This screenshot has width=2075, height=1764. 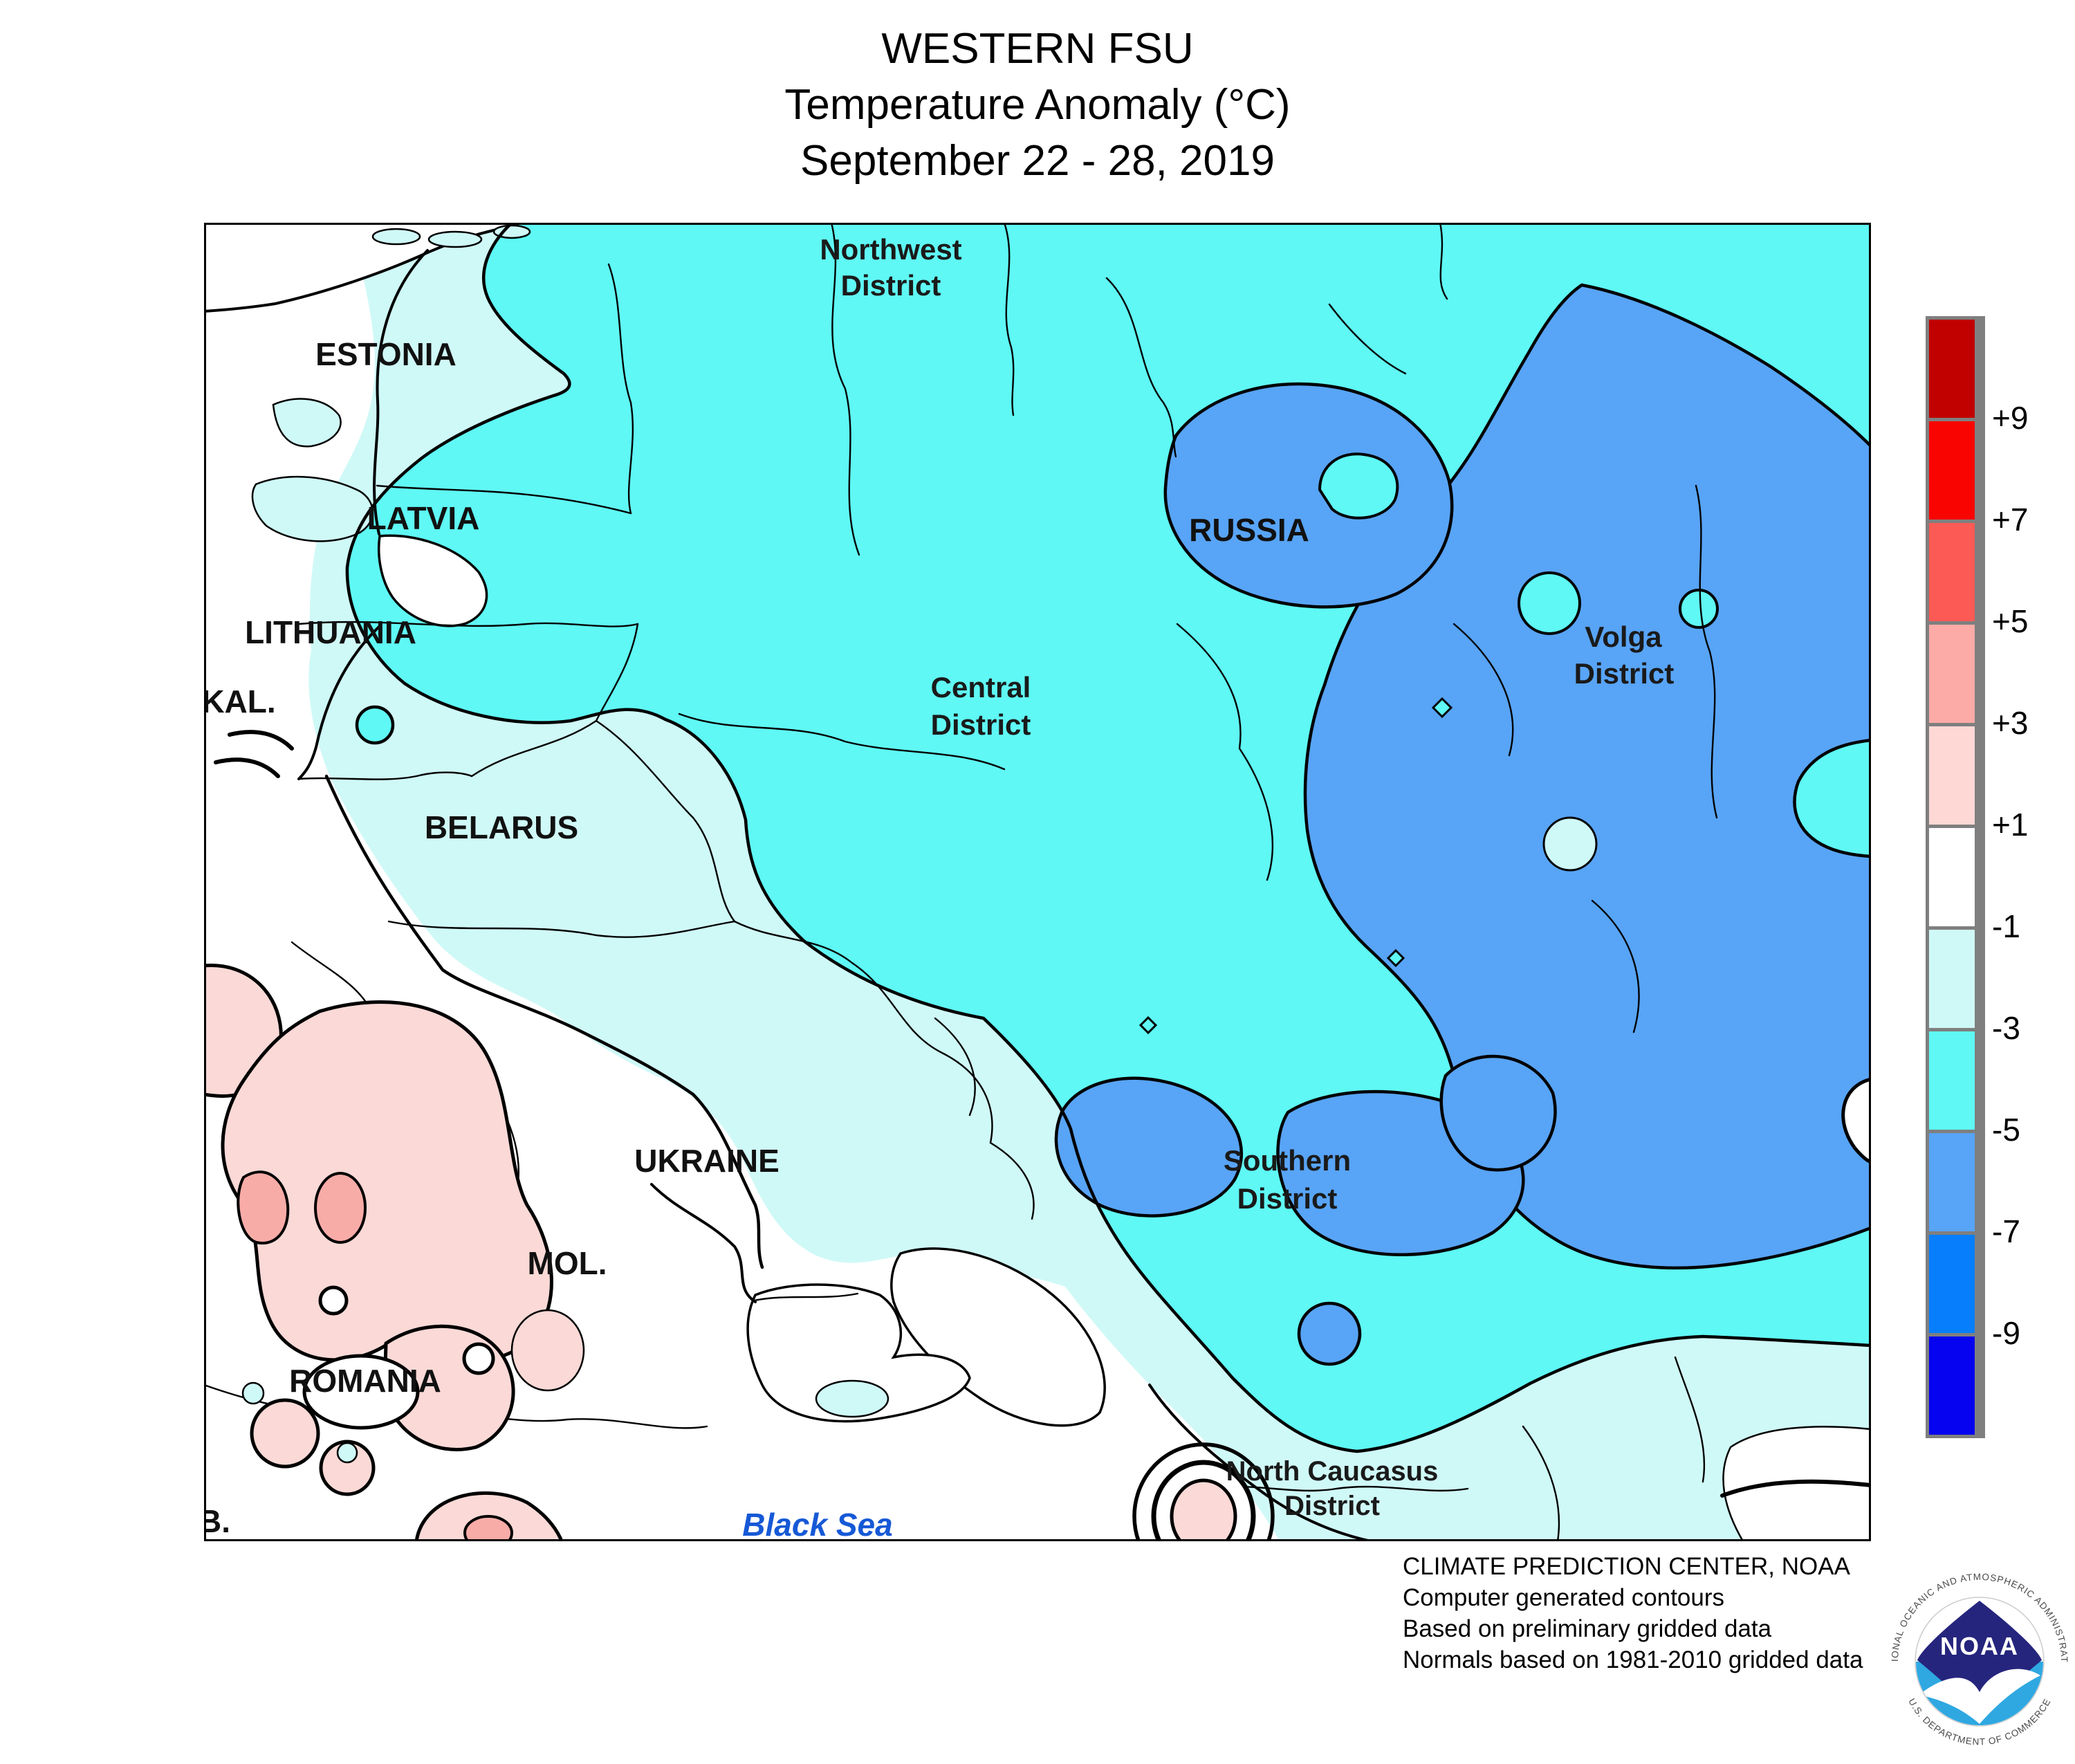 What do you see at coordinates (217, 1521) in the screenshot?
I see `map-label-b-: B.` at bounding box center [217, 1521].